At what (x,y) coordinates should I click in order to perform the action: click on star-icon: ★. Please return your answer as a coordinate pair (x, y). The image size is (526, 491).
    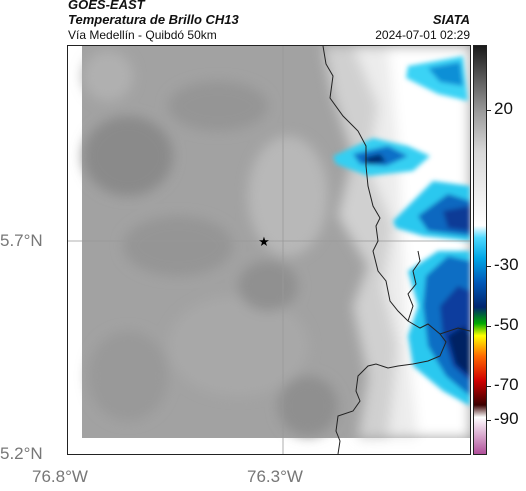
    Looking at the image, I should click on (264, 242).